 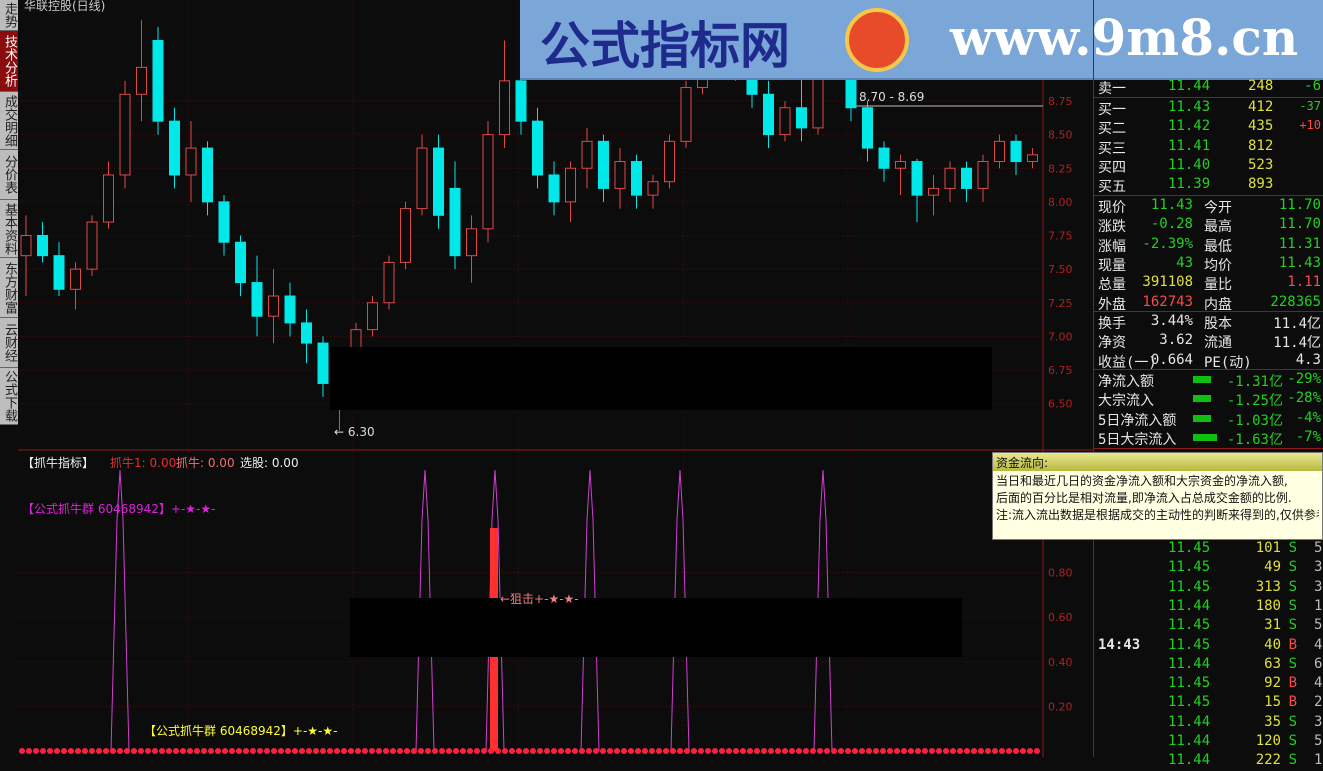 I want to click on chart-title: 华联控股(日线), so click(x=65, y=6).